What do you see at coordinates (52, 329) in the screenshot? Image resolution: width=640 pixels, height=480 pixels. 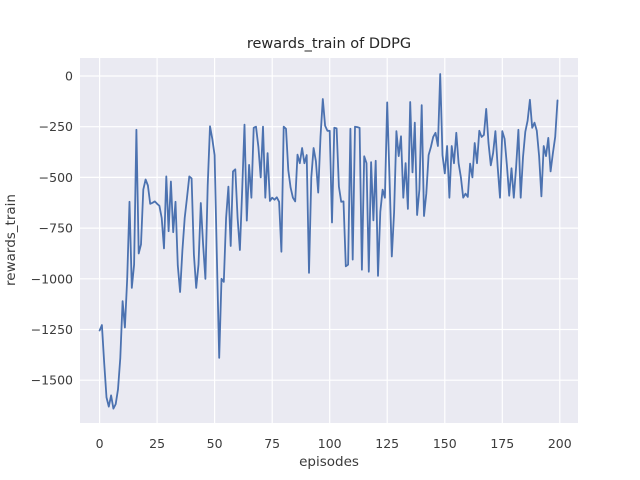 I see `y-tick-label: −1250` at bounding box center [52, 329].